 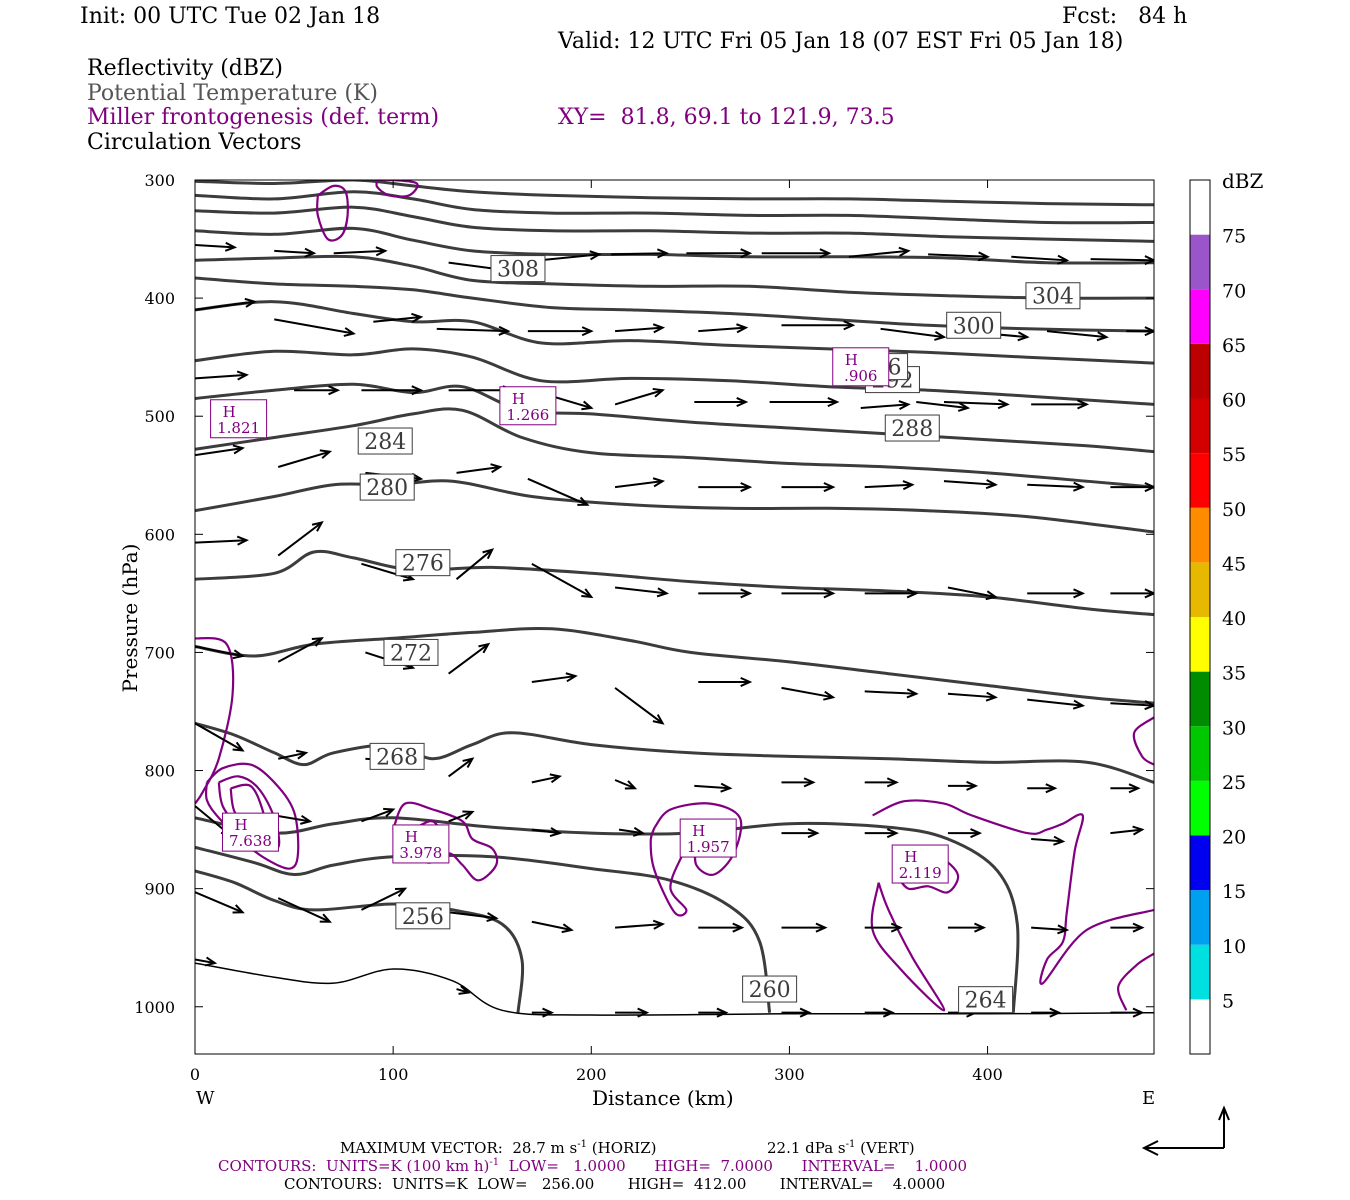 What do you see at coordinates (974, 325) in the screenshot?
I see `theta-label-300: 300` at bounding box center [974, 325].